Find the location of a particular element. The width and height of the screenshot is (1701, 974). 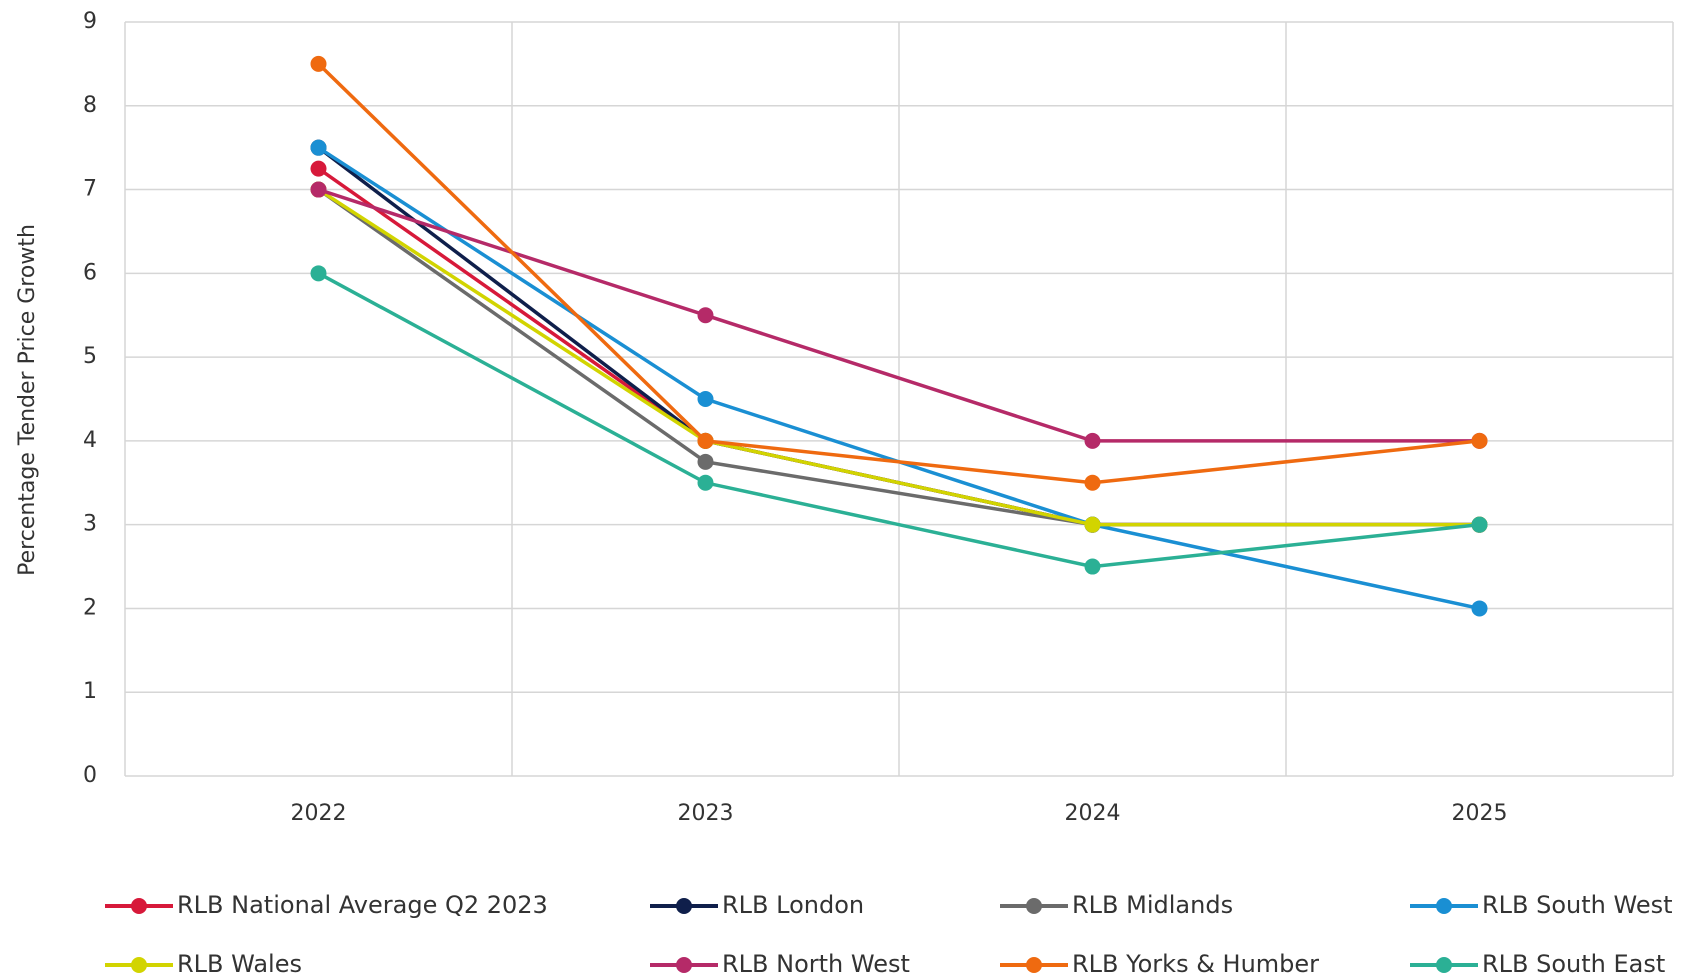

legend-label: RLB North West is located at coordinates (816, 962).